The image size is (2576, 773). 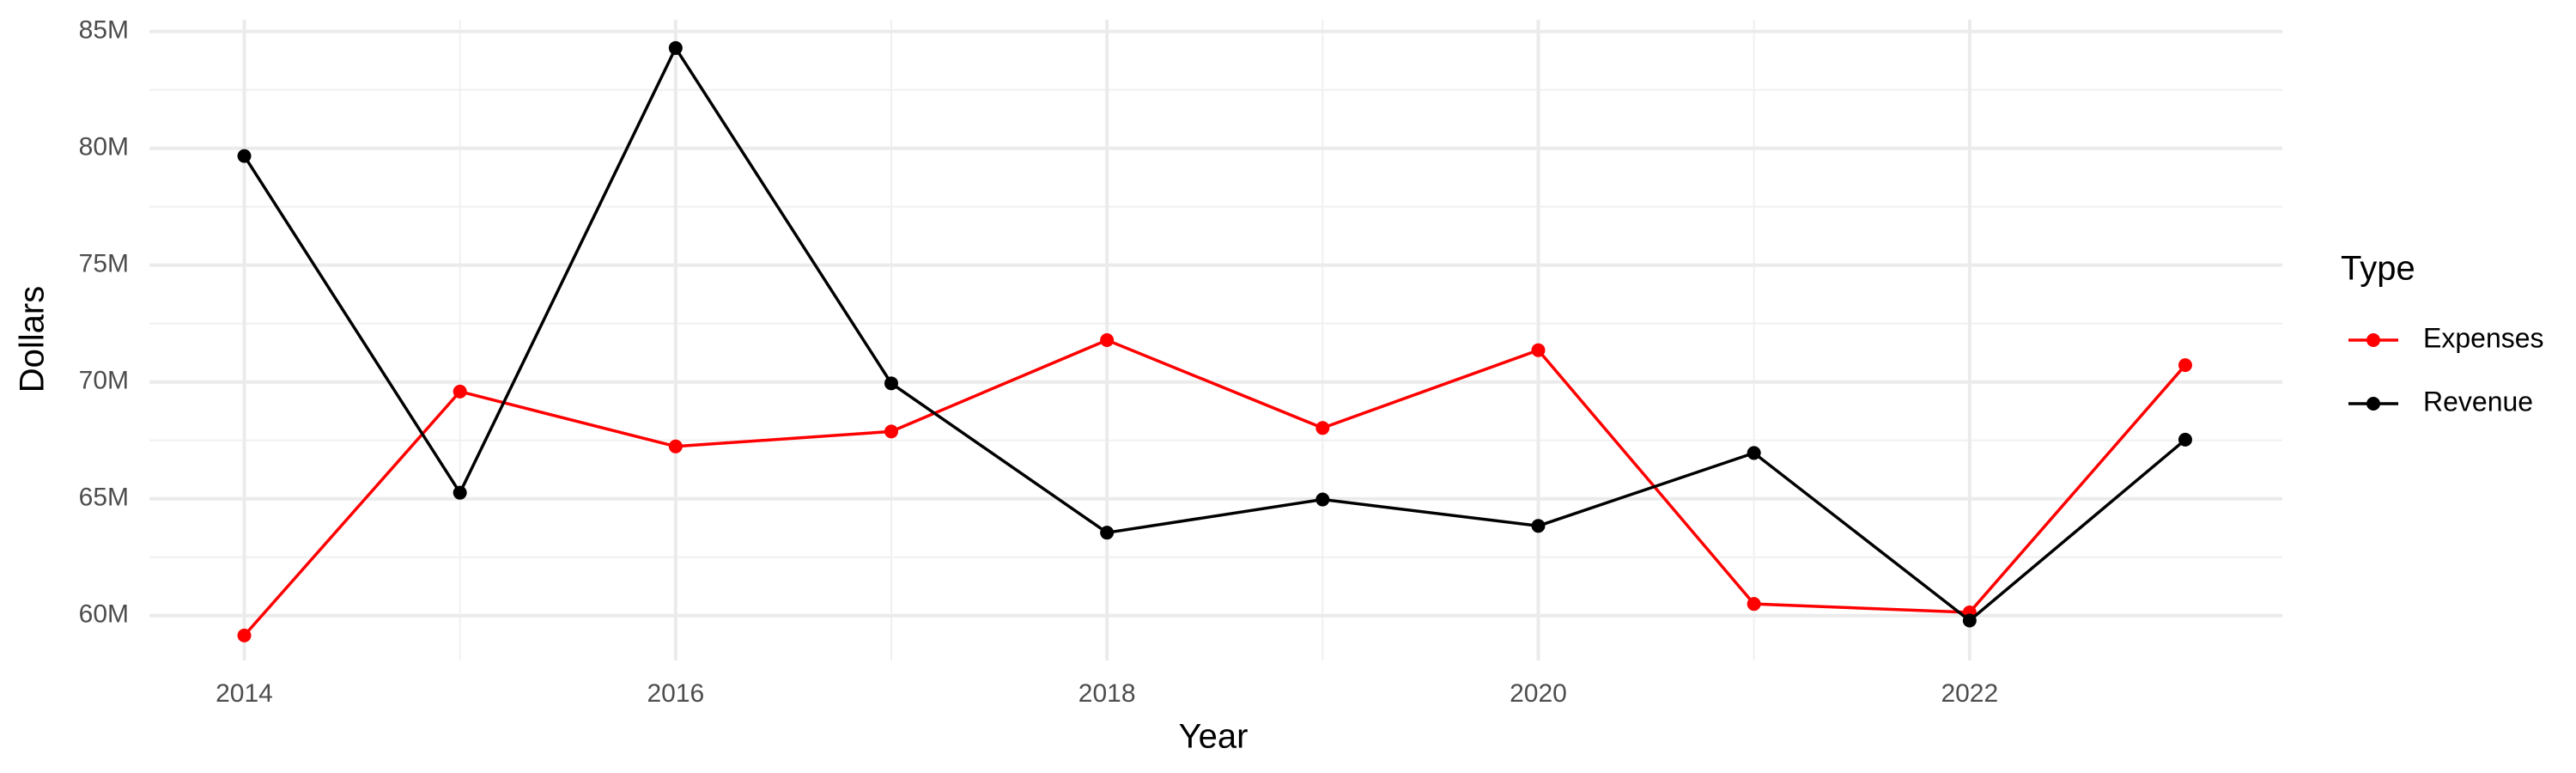 I want to click on x-tick-label: 2016, so click(x=675, y=693).